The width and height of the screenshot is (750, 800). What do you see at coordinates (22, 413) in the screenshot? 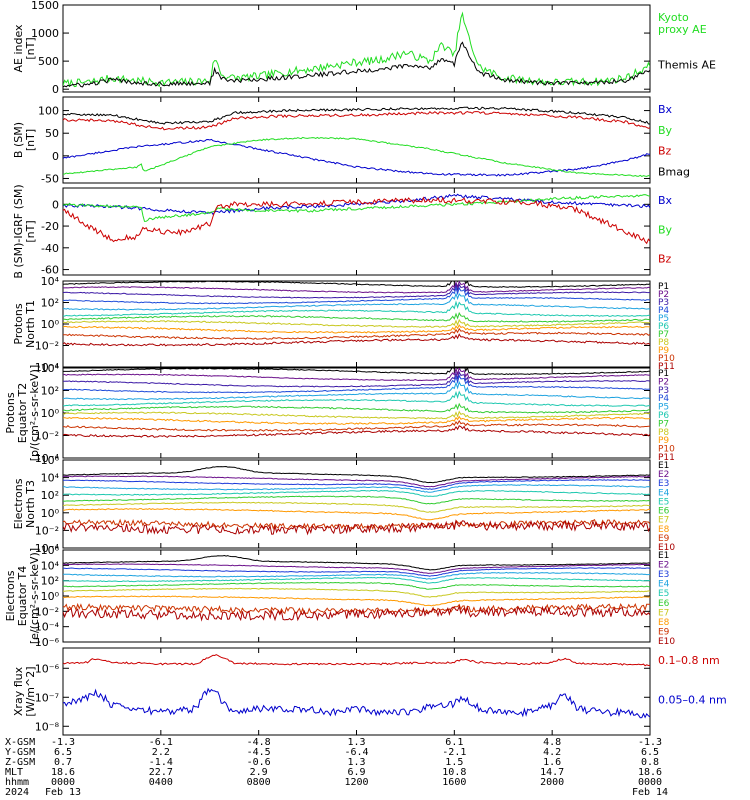
I see `y-axis-label: Equator T2` at bounding box center [22, 413].